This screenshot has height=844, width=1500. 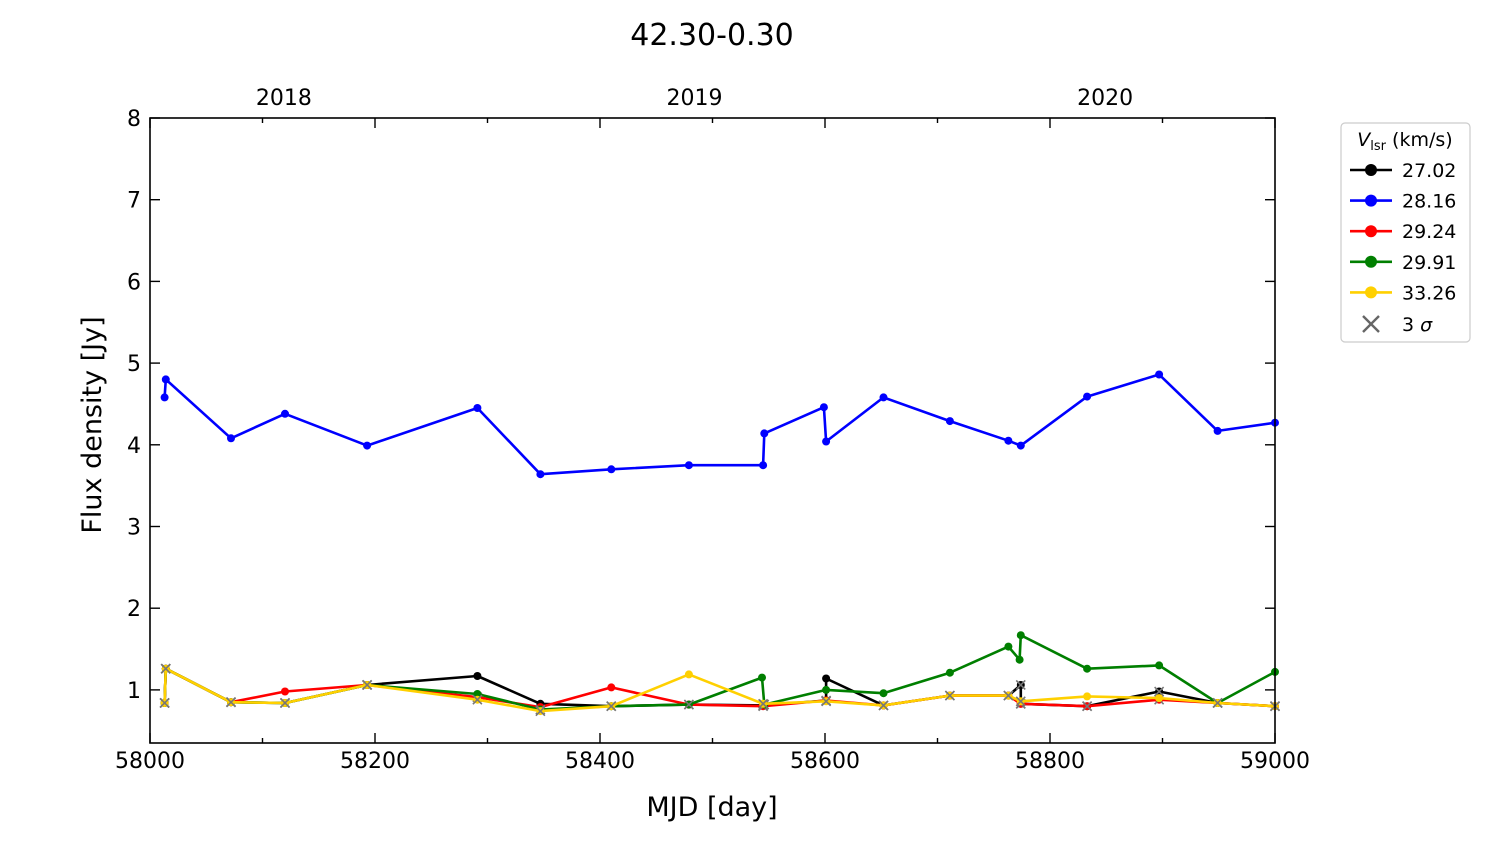 I want to click on legend-entry-29.24: 29.24, so click(x=1403, y=232).